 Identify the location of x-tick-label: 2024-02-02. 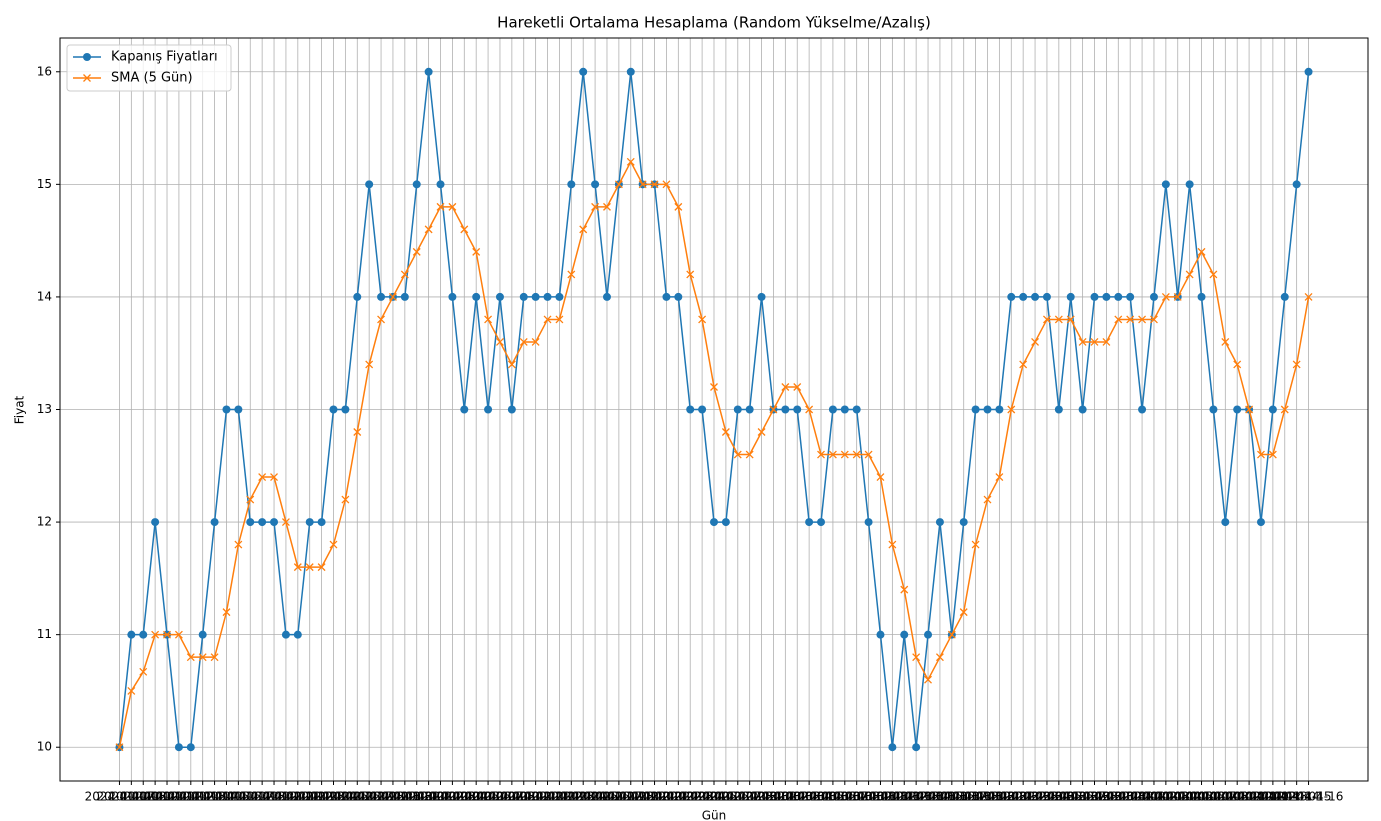
(429, 797).